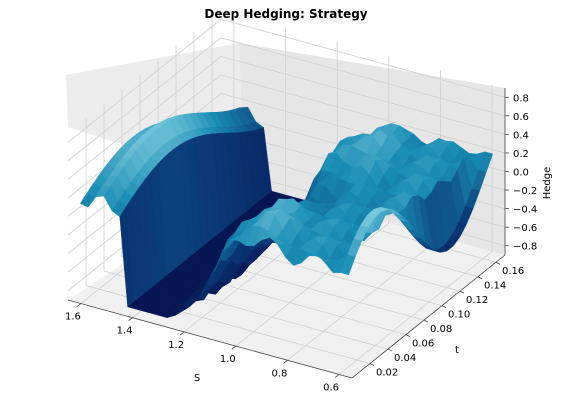 This screenshot has height=408, width=572. I want to click on surface-facet, so click(348, 265).